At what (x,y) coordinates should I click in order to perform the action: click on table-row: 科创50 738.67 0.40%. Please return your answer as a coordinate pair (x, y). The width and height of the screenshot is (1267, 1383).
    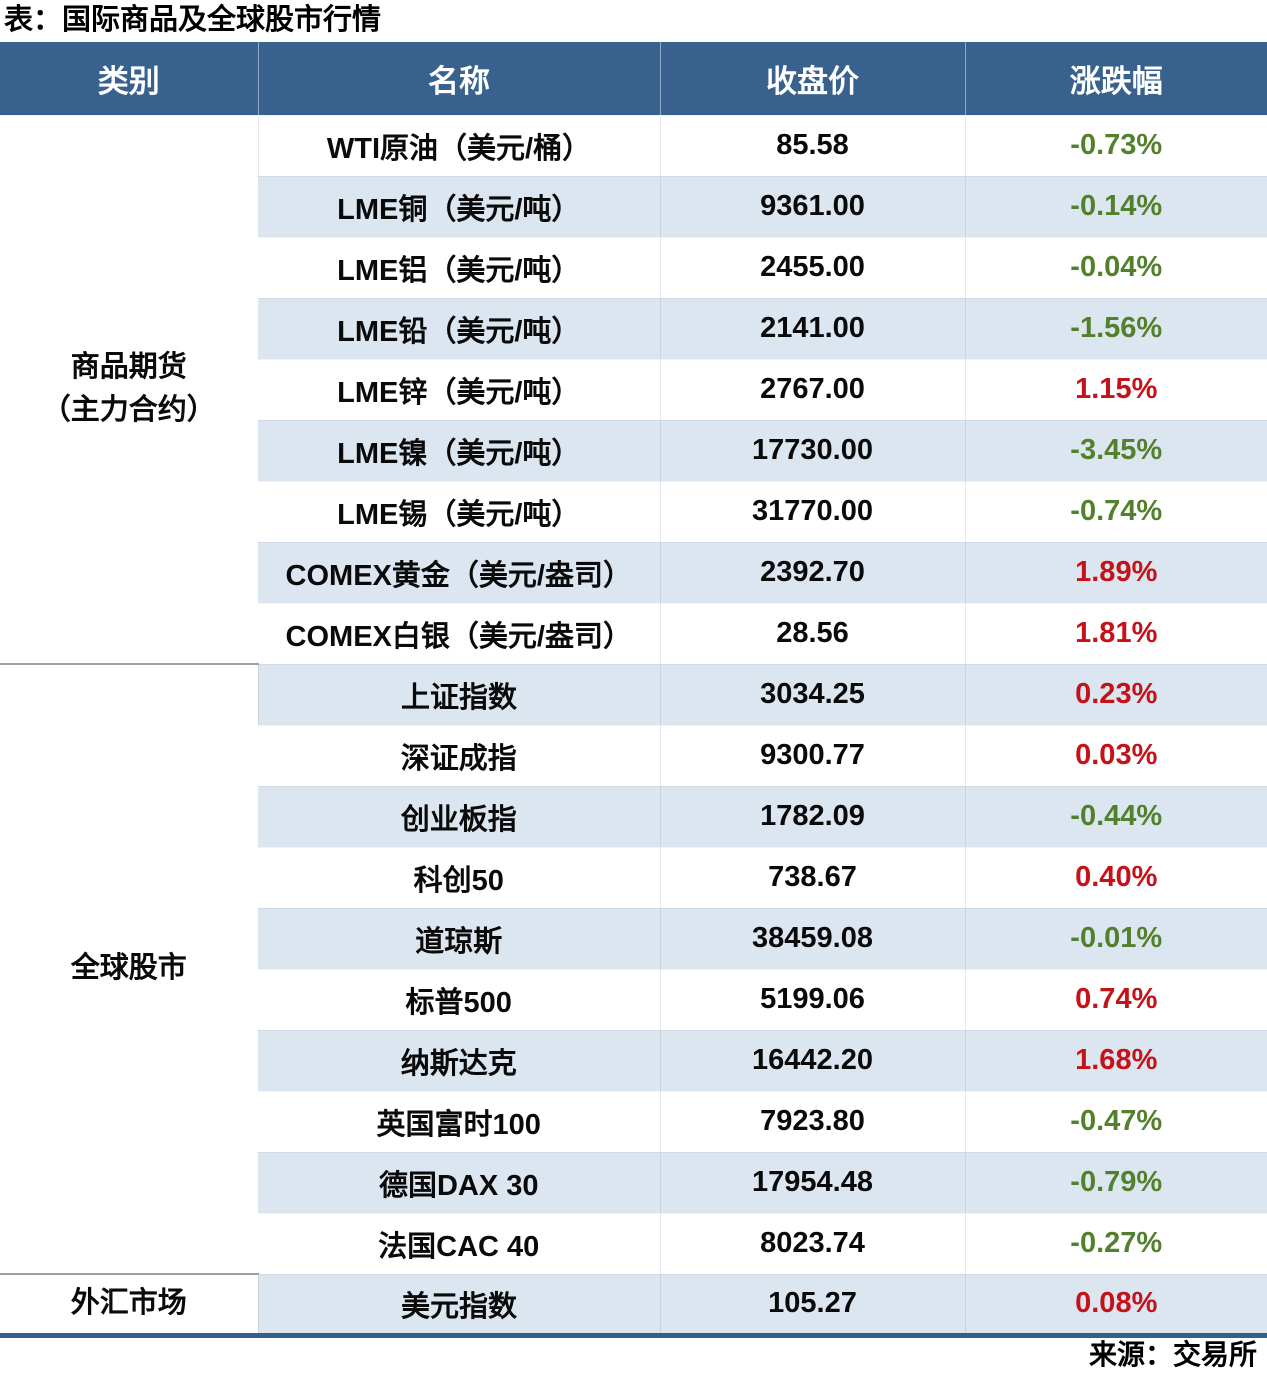
    Looking at the image, I should click on (633, 877).